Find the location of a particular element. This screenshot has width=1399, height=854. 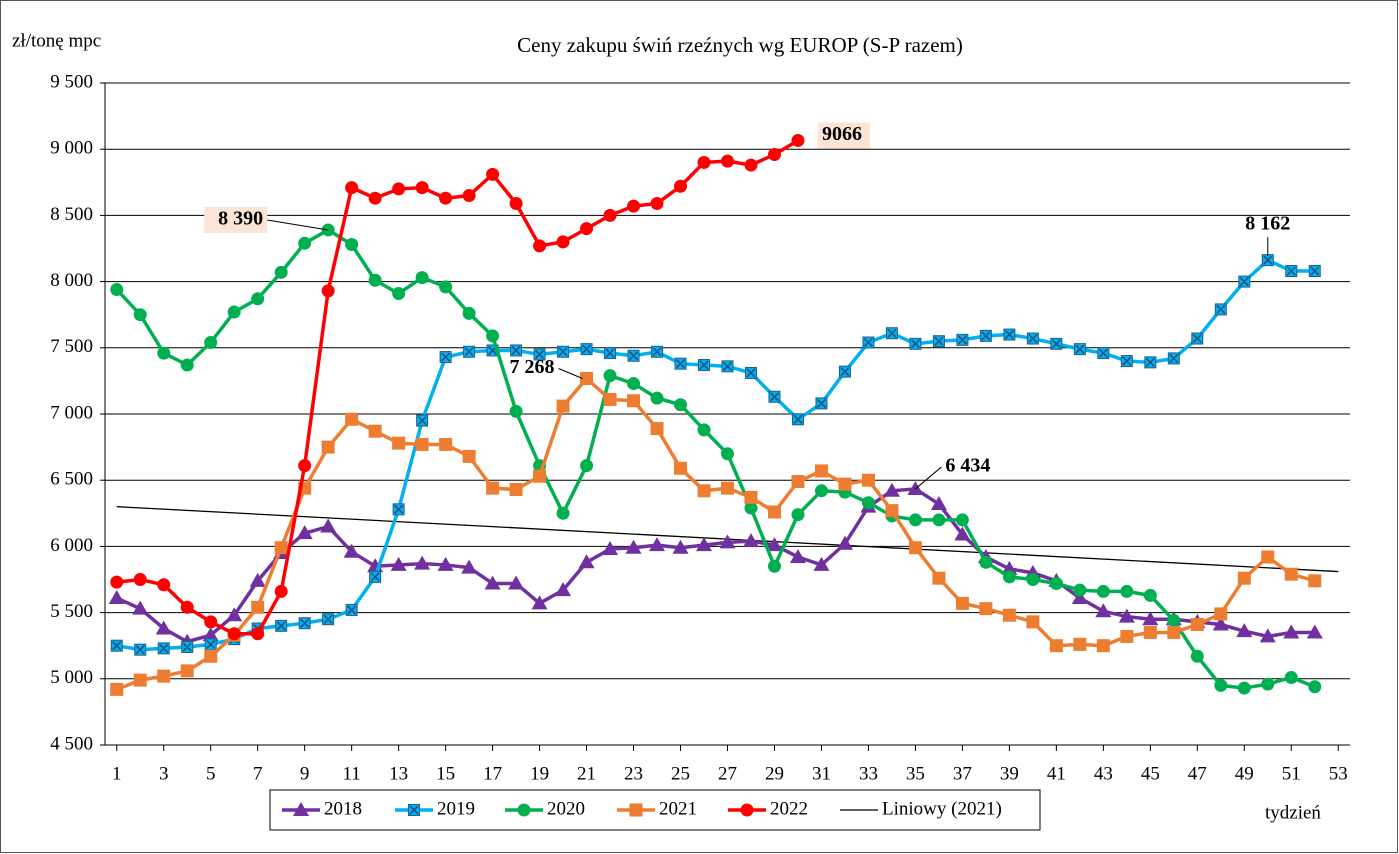

value-label: 7 268 is located at coordinates (532, 367).